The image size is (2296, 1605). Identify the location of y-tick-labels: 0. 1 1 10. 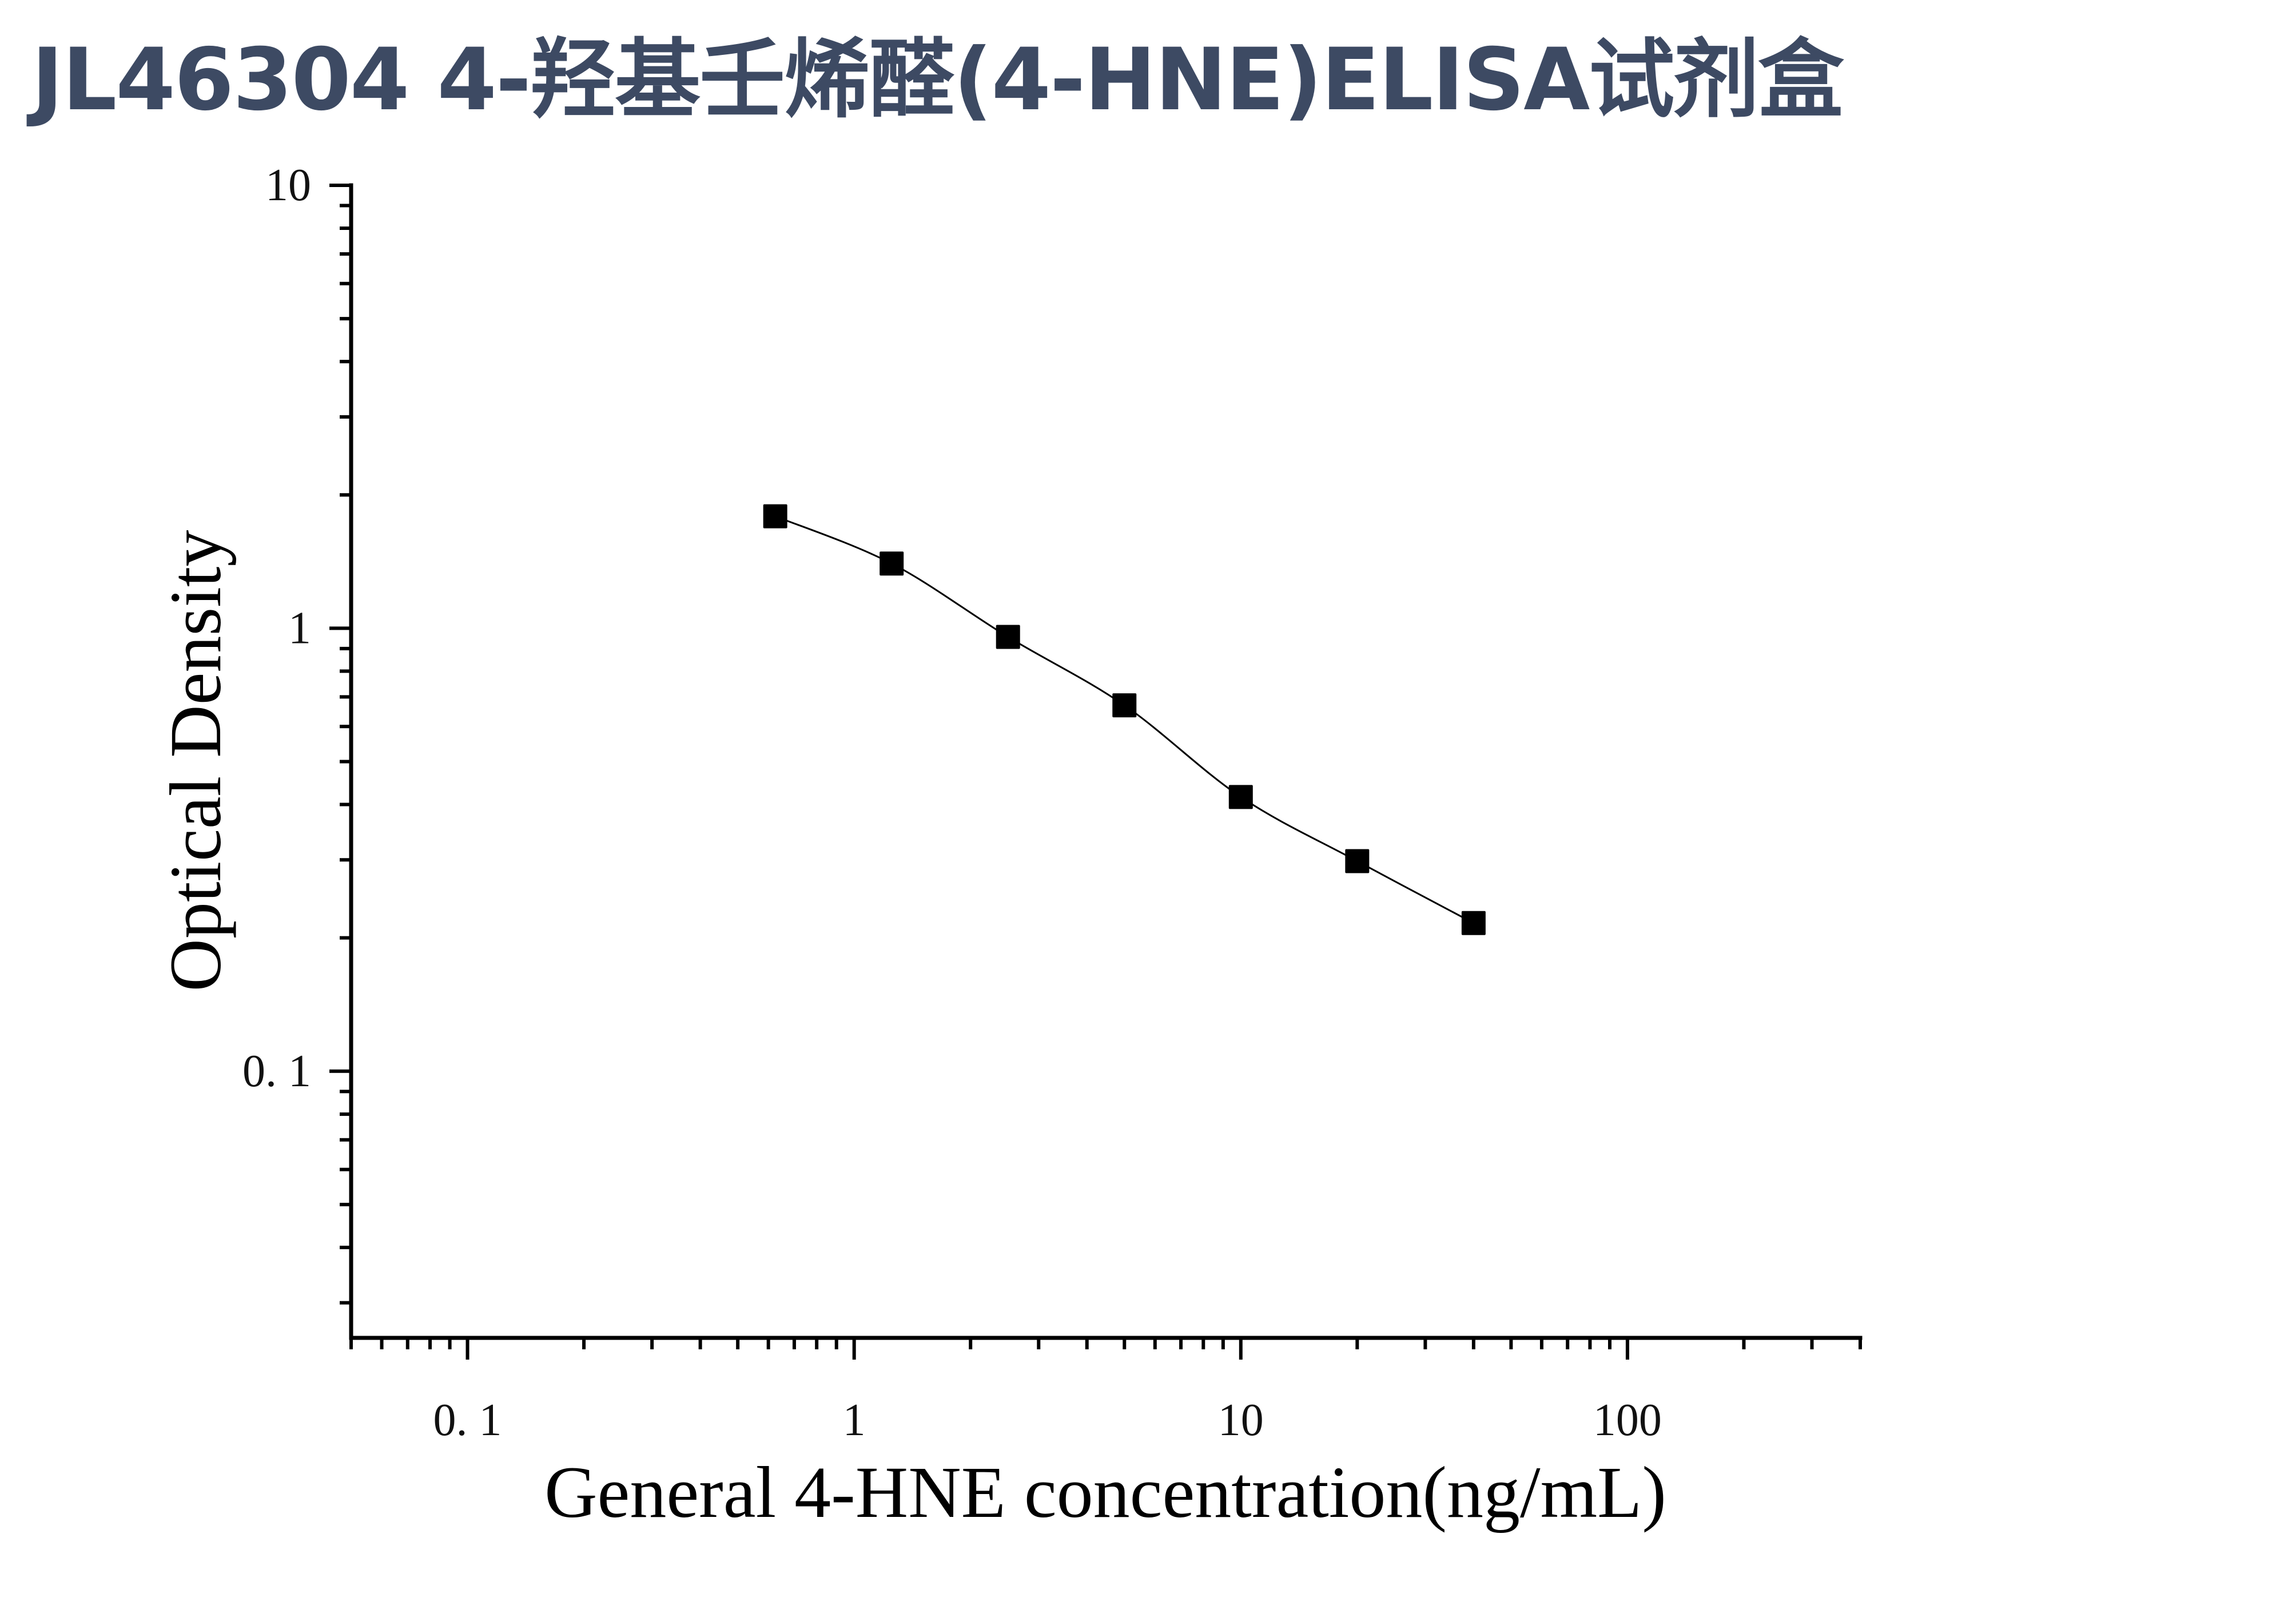
(276, 628).